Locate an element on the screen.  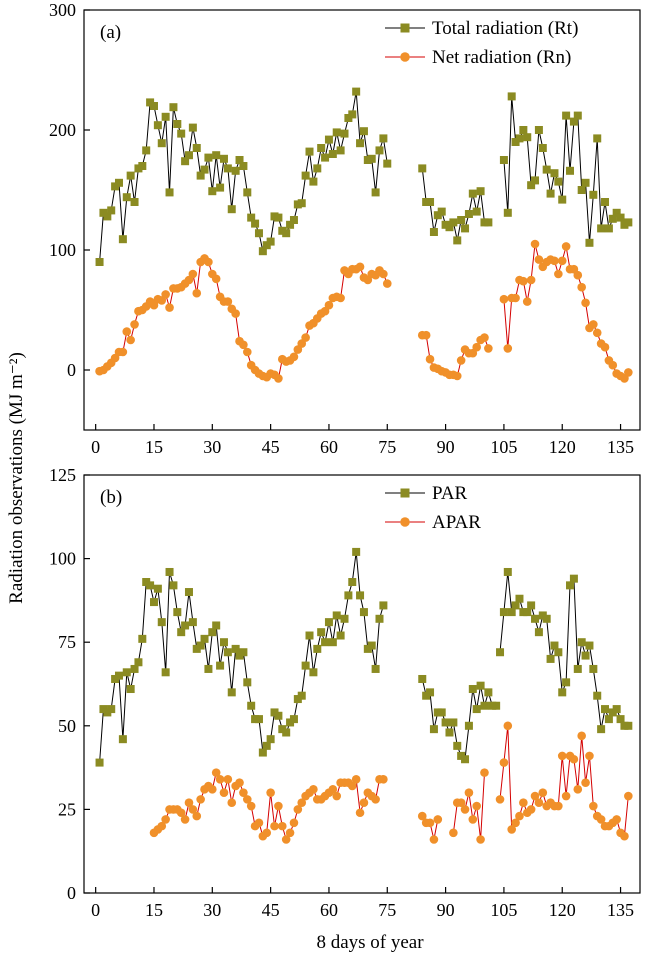
y-tick-label-b: 125 is located at coordinates (62, 475).